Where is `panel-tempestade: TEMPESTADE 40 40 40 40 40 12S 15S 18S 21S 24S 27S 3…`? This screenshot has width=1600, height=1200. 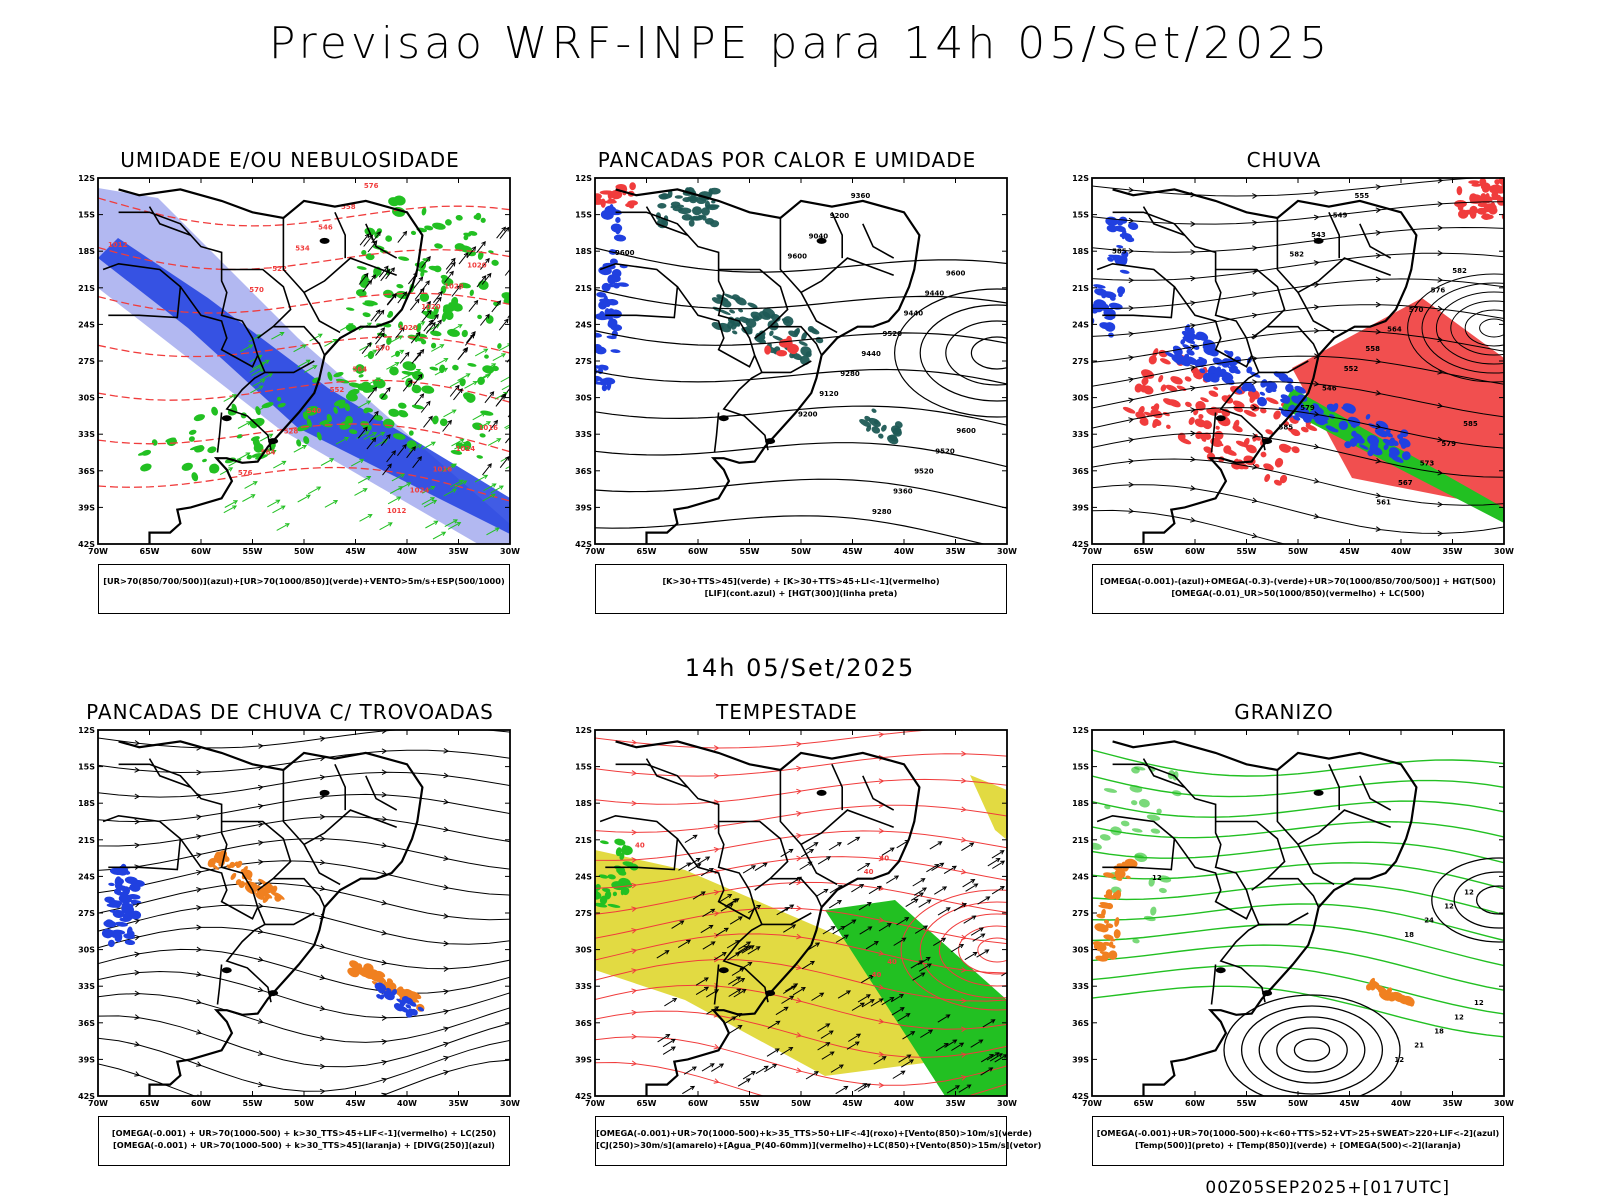
panel-tempestade: TEMPESTADE 40 40 40 40 40 12S 15S 18S 21S 24S 27S 3… is located at coordinates (799, 945).